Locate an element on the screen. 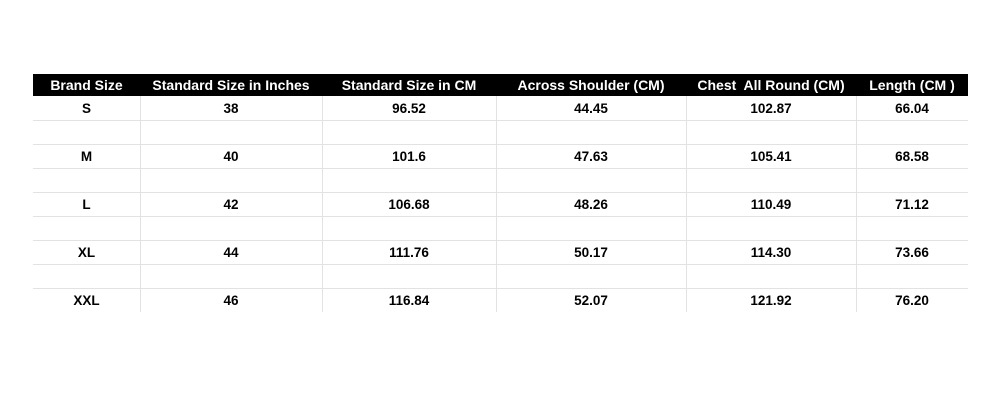 This screenshot has height=400, width=1000. table-cell: M is located at coordinates (86, 156).